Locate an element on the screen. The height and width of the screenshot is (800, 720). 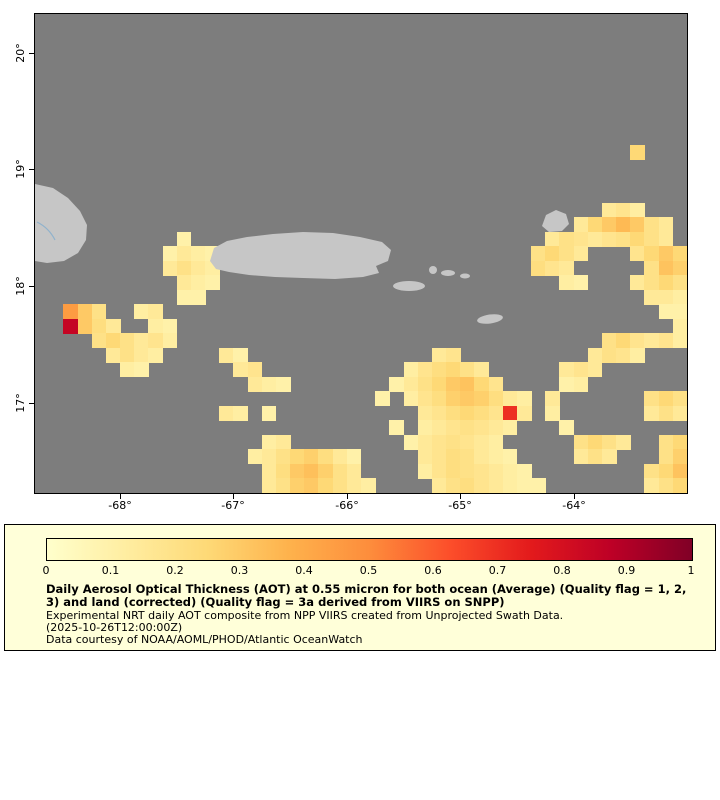
land-vieques is located at coordinates (409, 286).